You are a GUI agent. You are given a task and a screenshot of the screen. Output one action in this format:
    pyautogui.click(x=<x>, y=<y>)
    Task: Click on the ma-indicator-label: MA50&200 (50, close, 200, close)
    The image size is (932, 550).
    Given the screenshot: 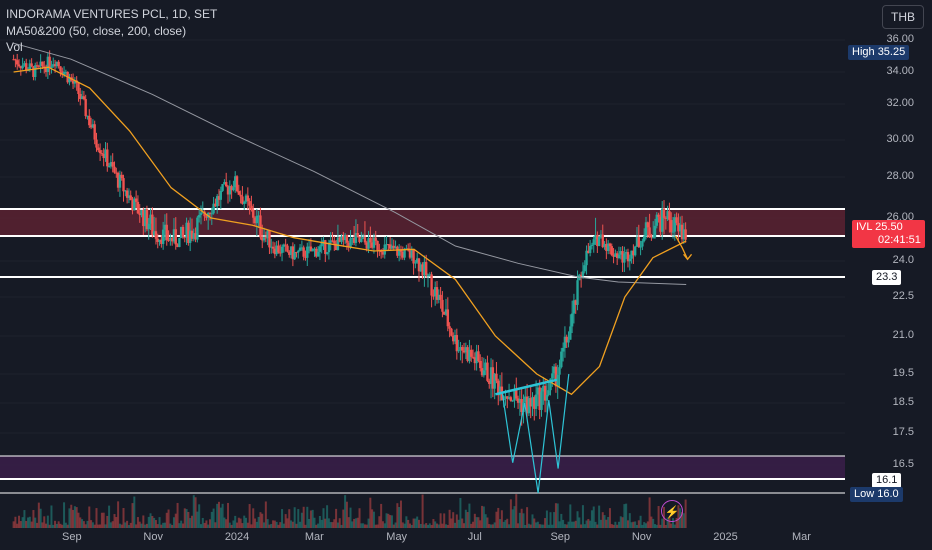 What is the action you would take?
    pyautogui.click(x=96, y=31)
    